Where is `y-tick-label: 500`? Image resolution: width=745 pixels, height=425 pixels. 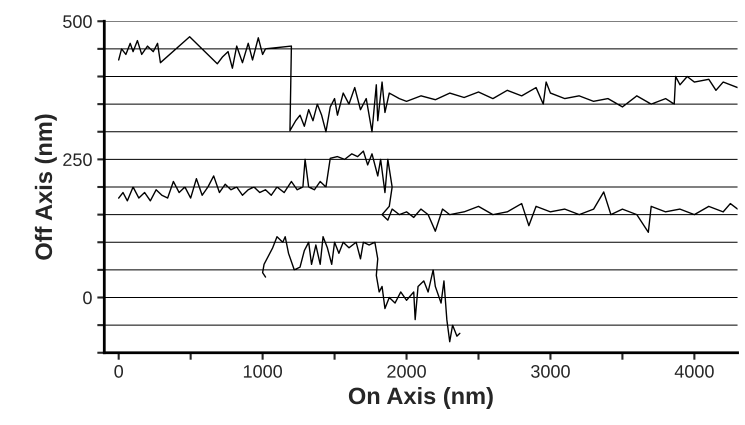
y-tick-label: 500 is located at coordinates (77, 21).